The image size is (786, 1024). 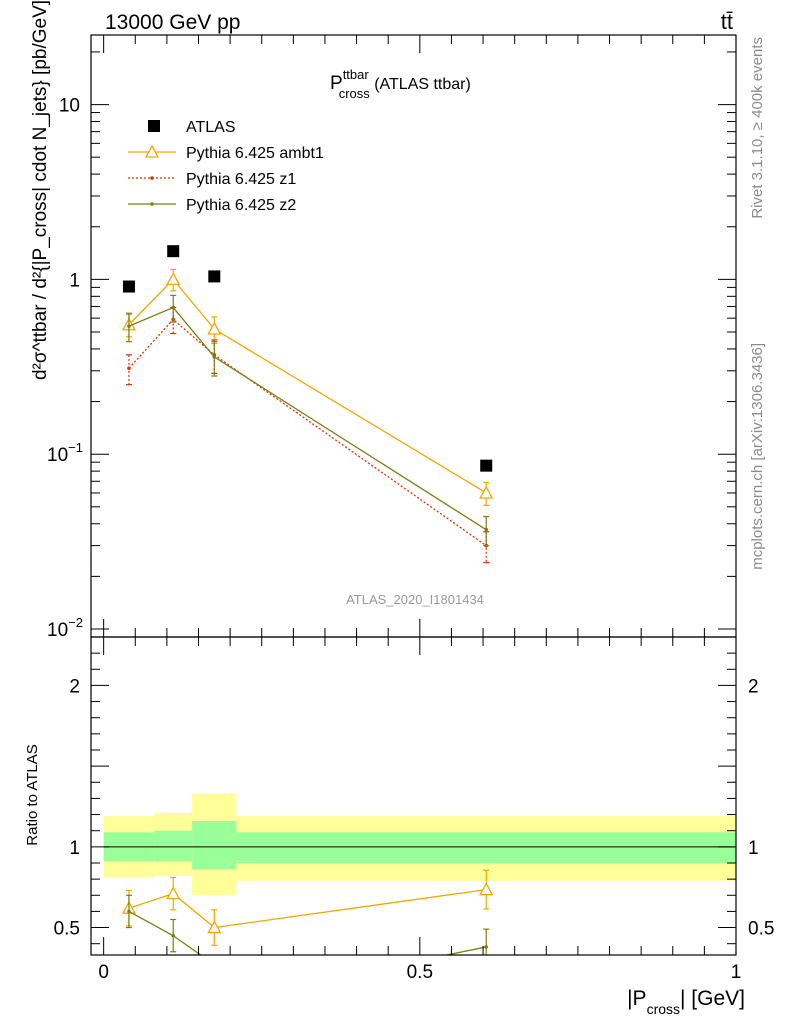 I want to click on legend-item: Pythia 6.425 z1, so click(x=212, y=179).